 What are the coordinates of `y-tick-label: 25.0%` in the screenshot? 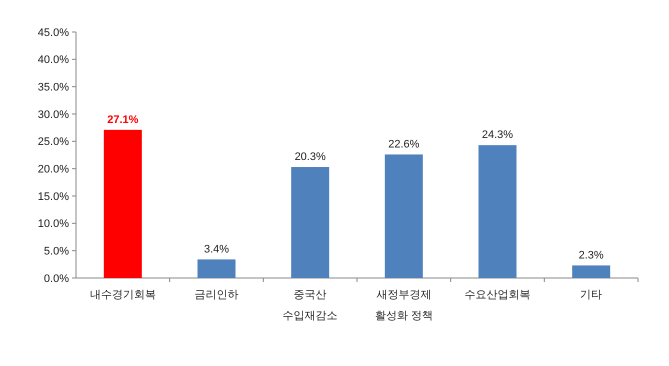 It's located at (54, 142).